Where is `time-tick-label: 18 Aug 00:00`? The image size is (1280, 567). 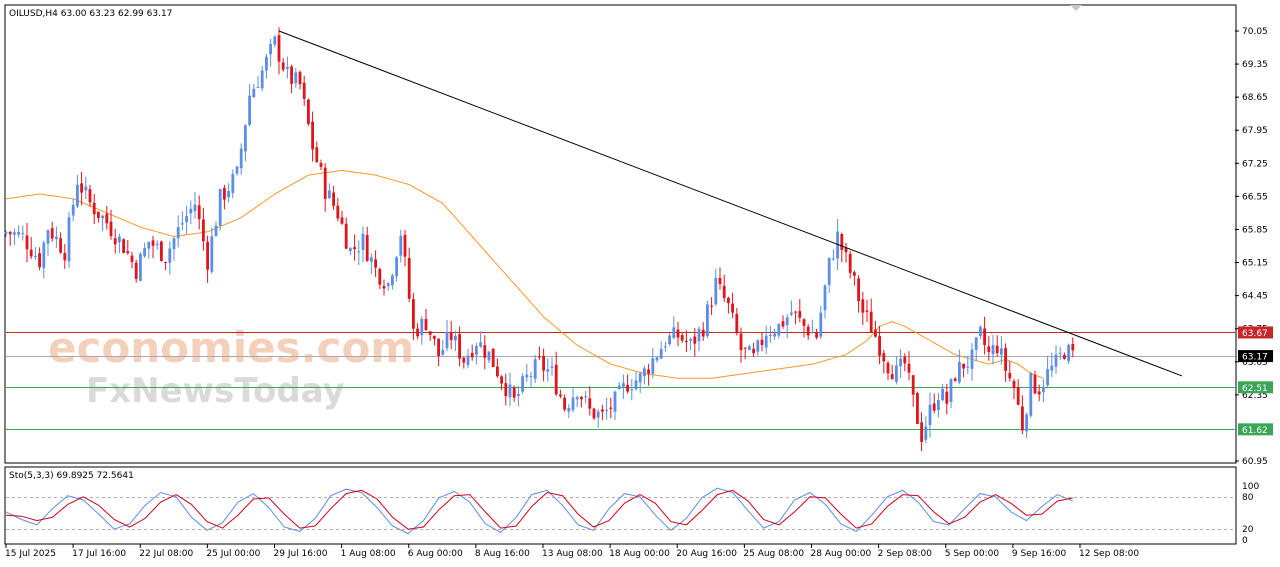
time-tick-label: 18 Aug 00:00 is located at coordinates (639, 554).